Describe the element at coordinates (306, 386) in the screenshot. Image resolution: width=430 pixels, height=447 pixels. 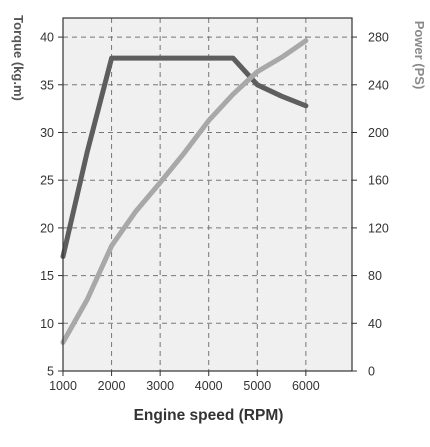
I see `x-tick-label: 6000` at that location.